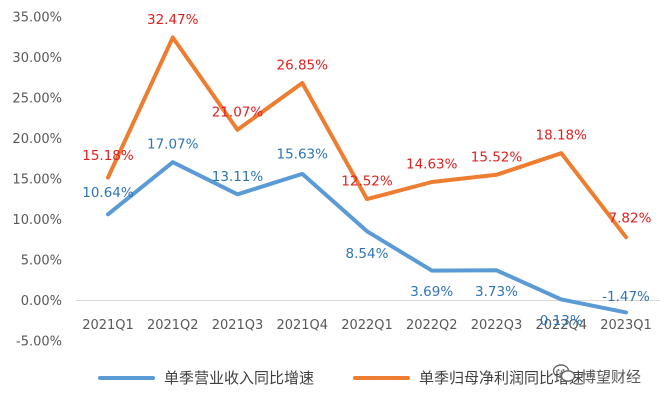  What do you see at coordinates (626, 325) in the screenshot?
I see `x-tick-label: 2023Q1` at bounding box center [626, 325].